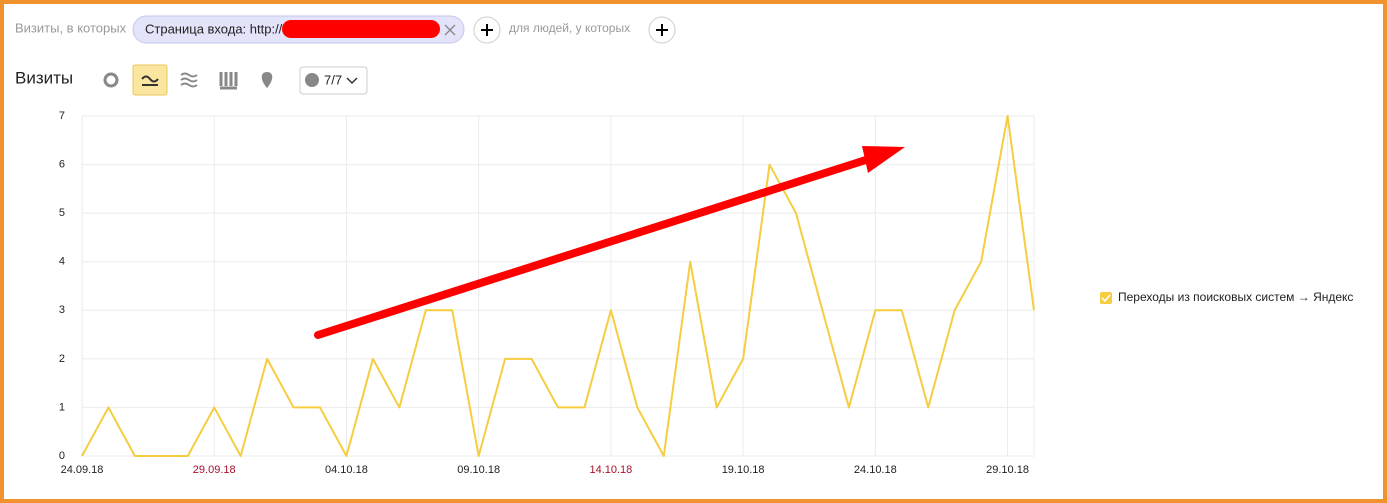 Image resolution: width=1387 pixels, height=503 pixels. I want to click on x-tick-label: 19.10.18, so click(743, 470).